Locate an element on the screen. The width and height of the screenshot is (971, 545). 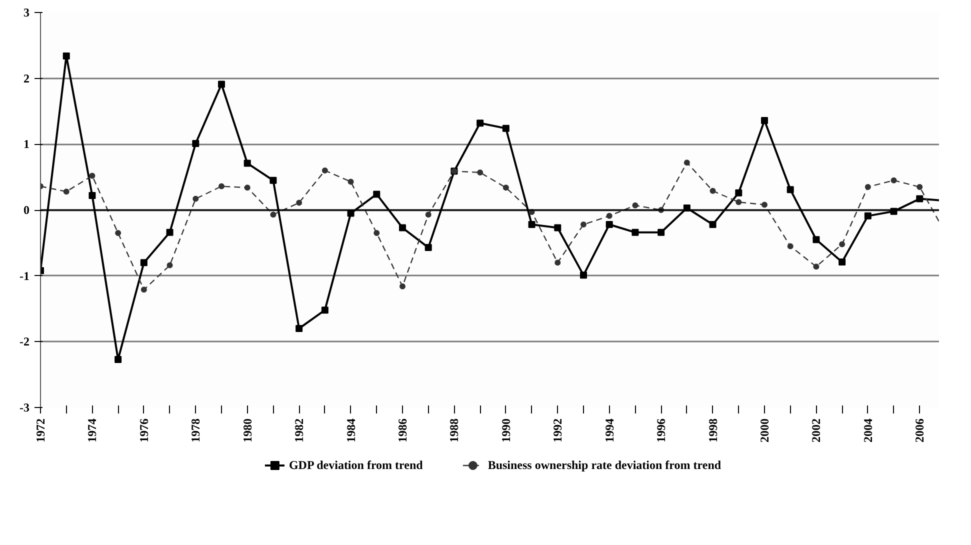
y-tick-label: -1 is located at coordinates (25, 275).